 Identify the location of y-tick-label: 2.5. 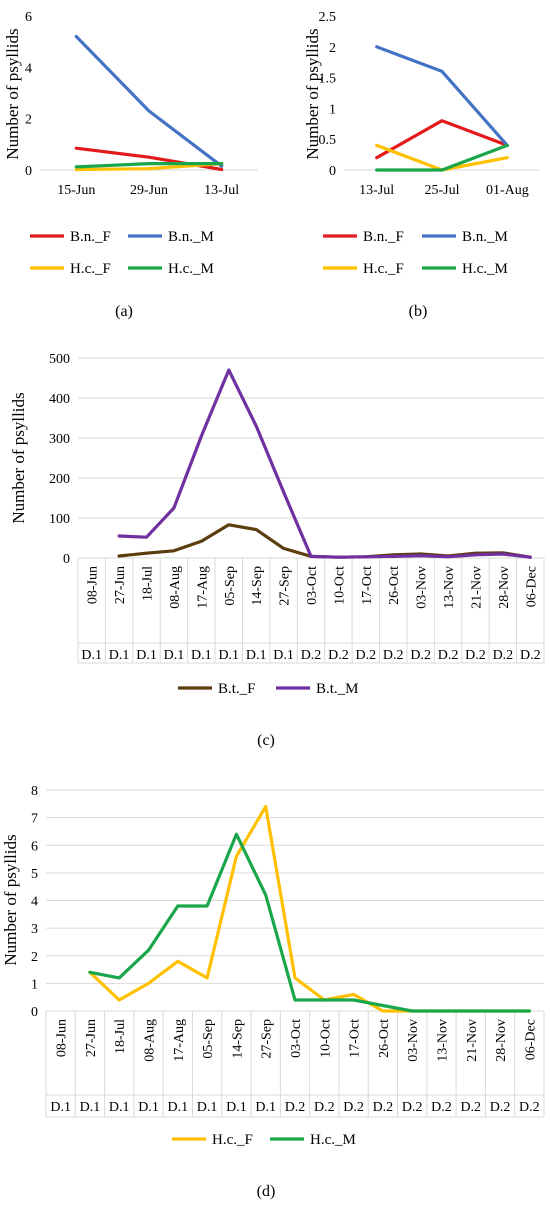
(328, 17).